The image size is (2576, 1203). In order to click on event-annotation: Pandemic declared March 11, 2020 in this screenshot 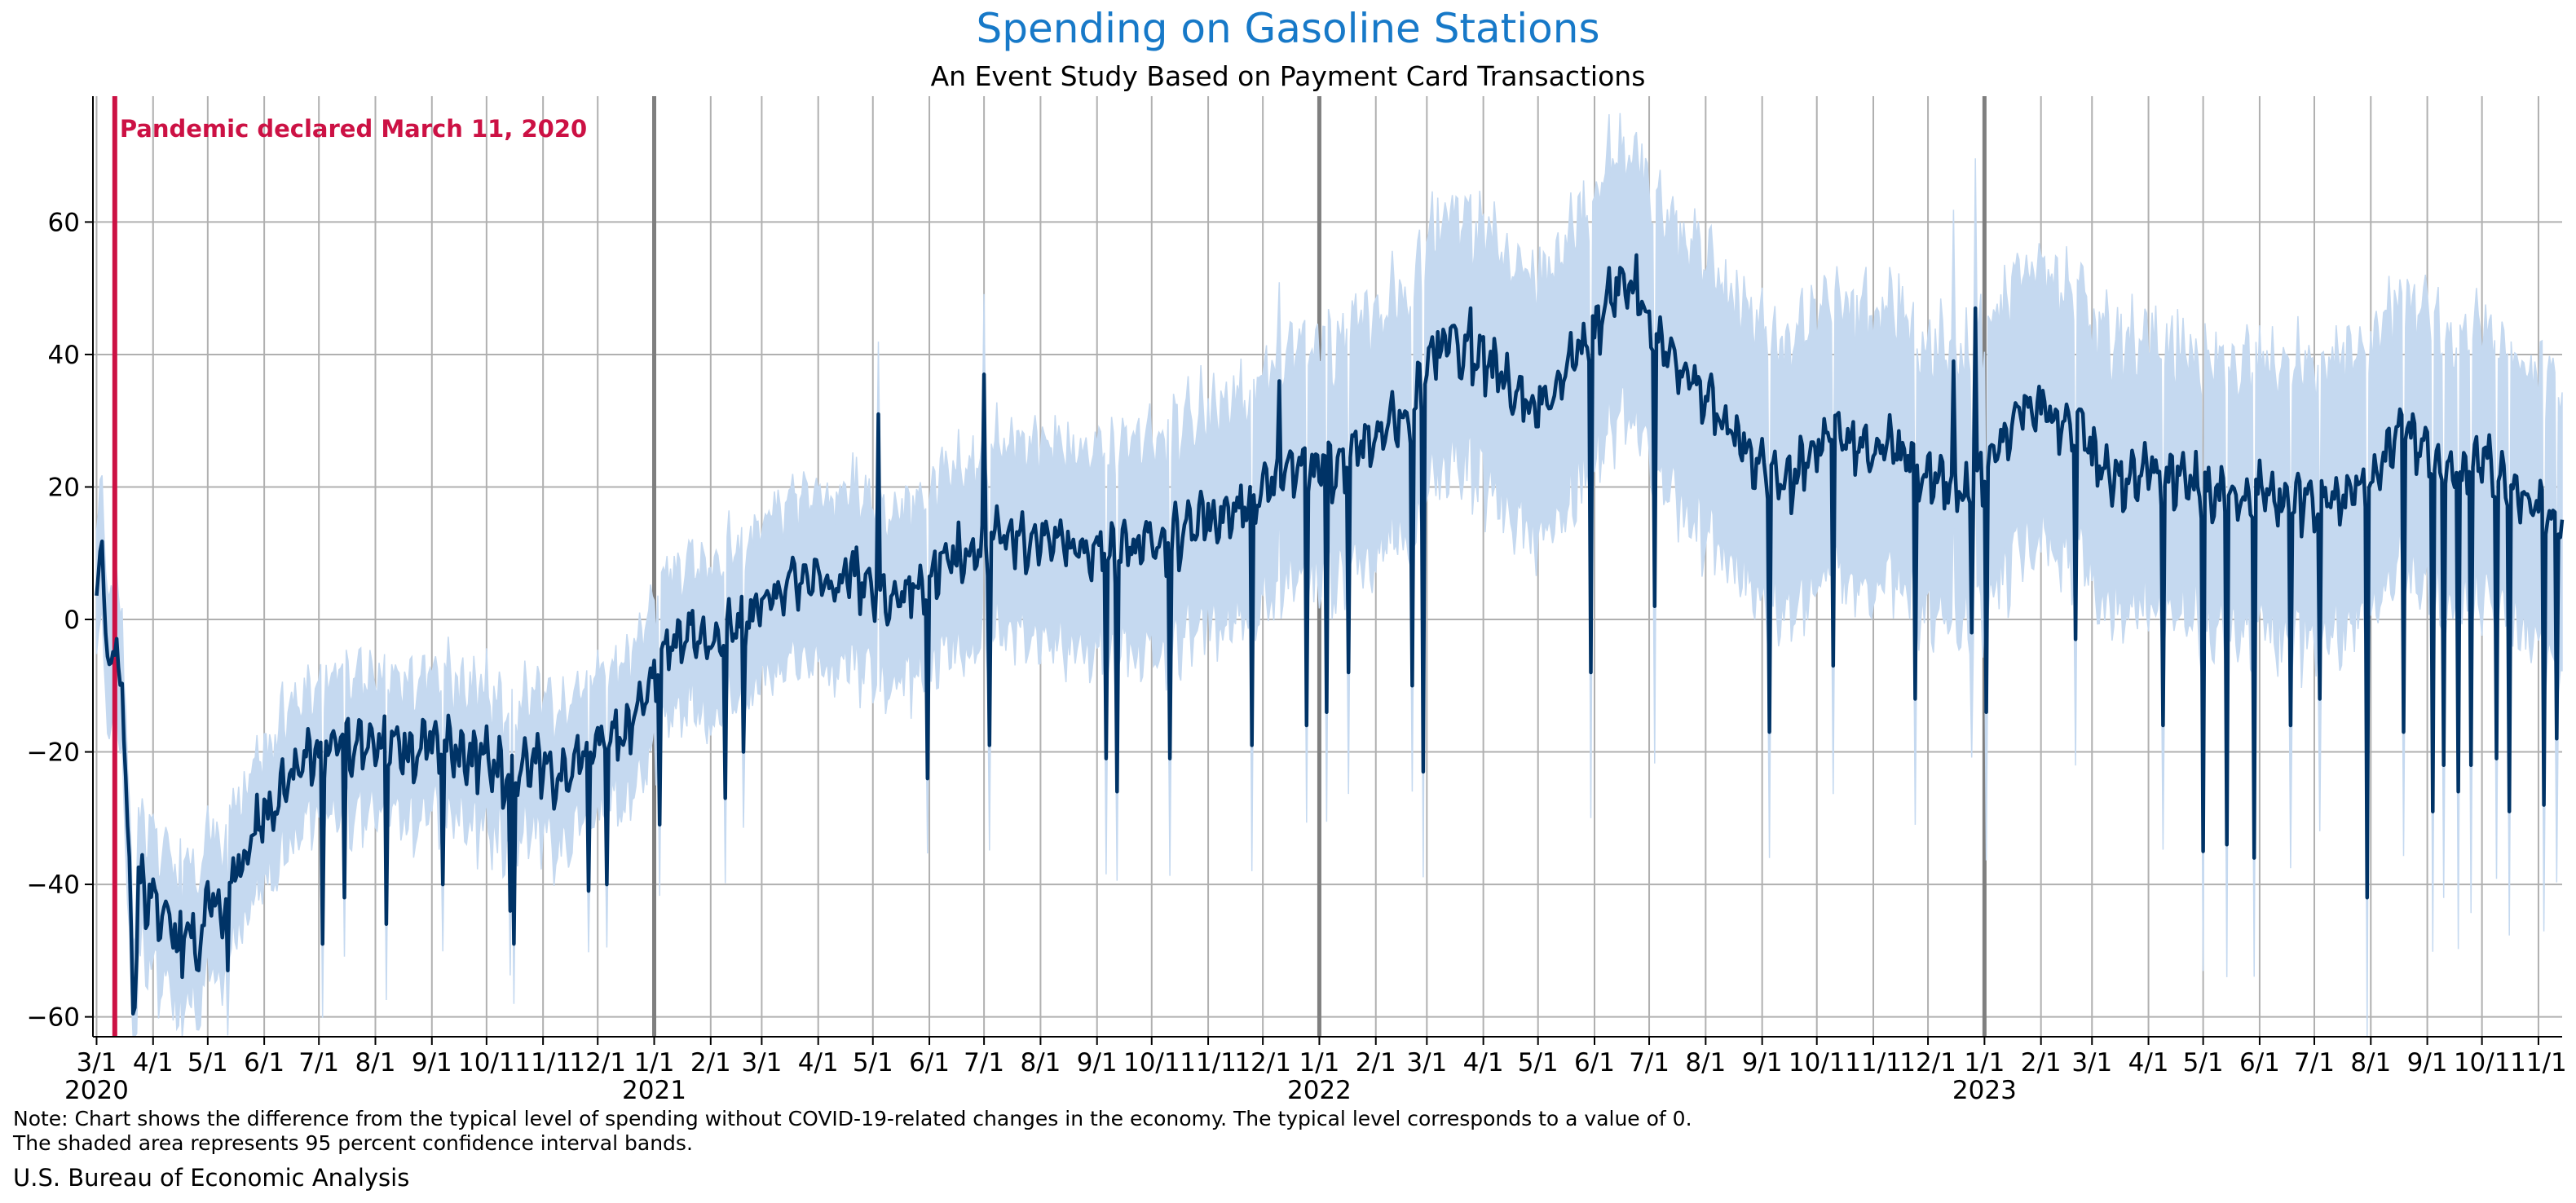, I will do `click(353, 129)`.